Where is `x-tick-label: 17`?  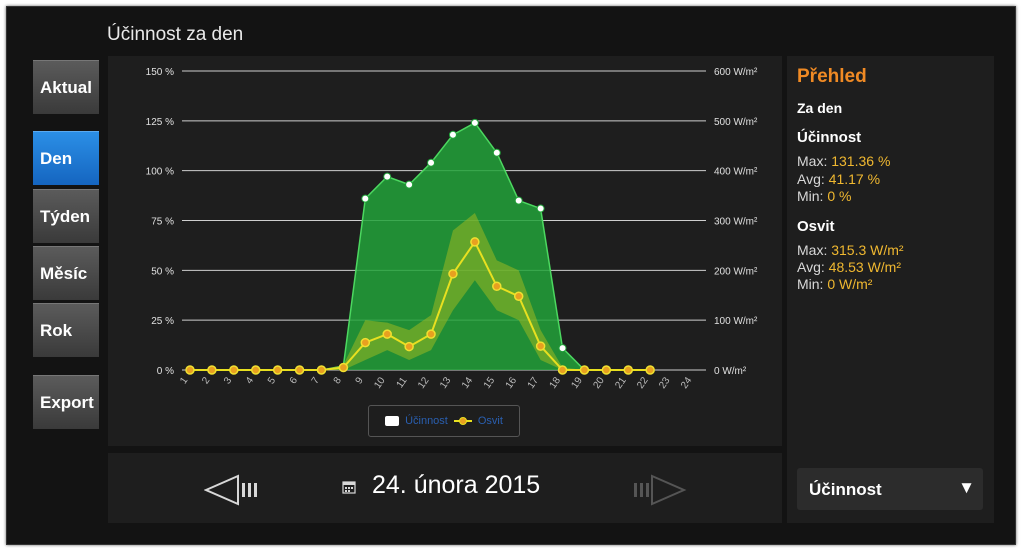 x-tick-label: 17 is located at coordinates (534, 383).